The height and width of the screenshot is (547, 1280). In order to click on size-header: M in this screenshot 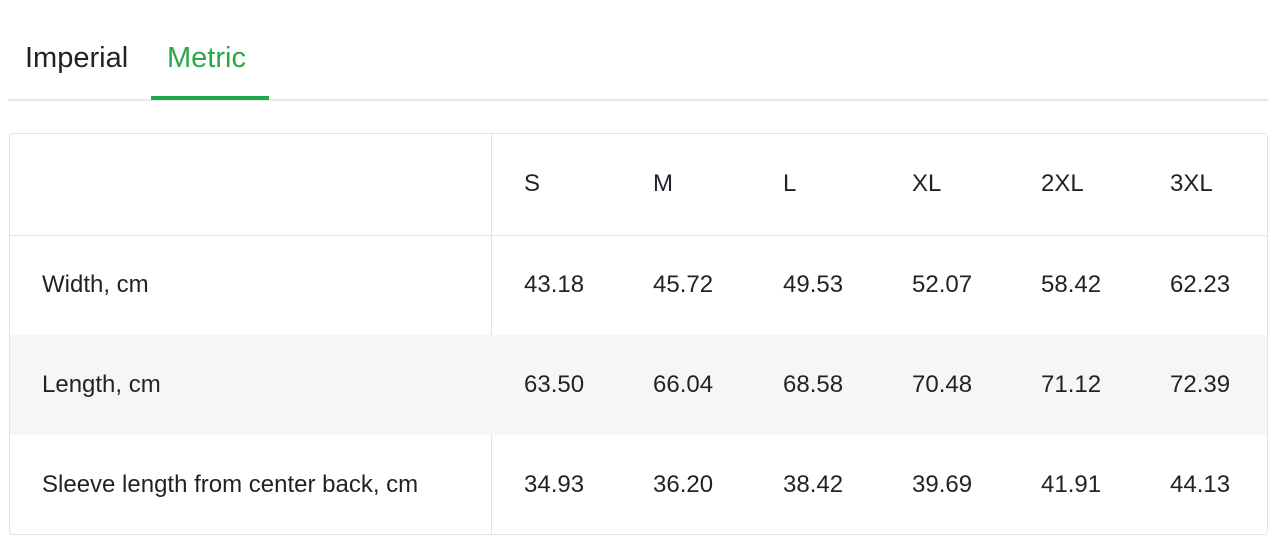, I will do `click(663, 183)`.